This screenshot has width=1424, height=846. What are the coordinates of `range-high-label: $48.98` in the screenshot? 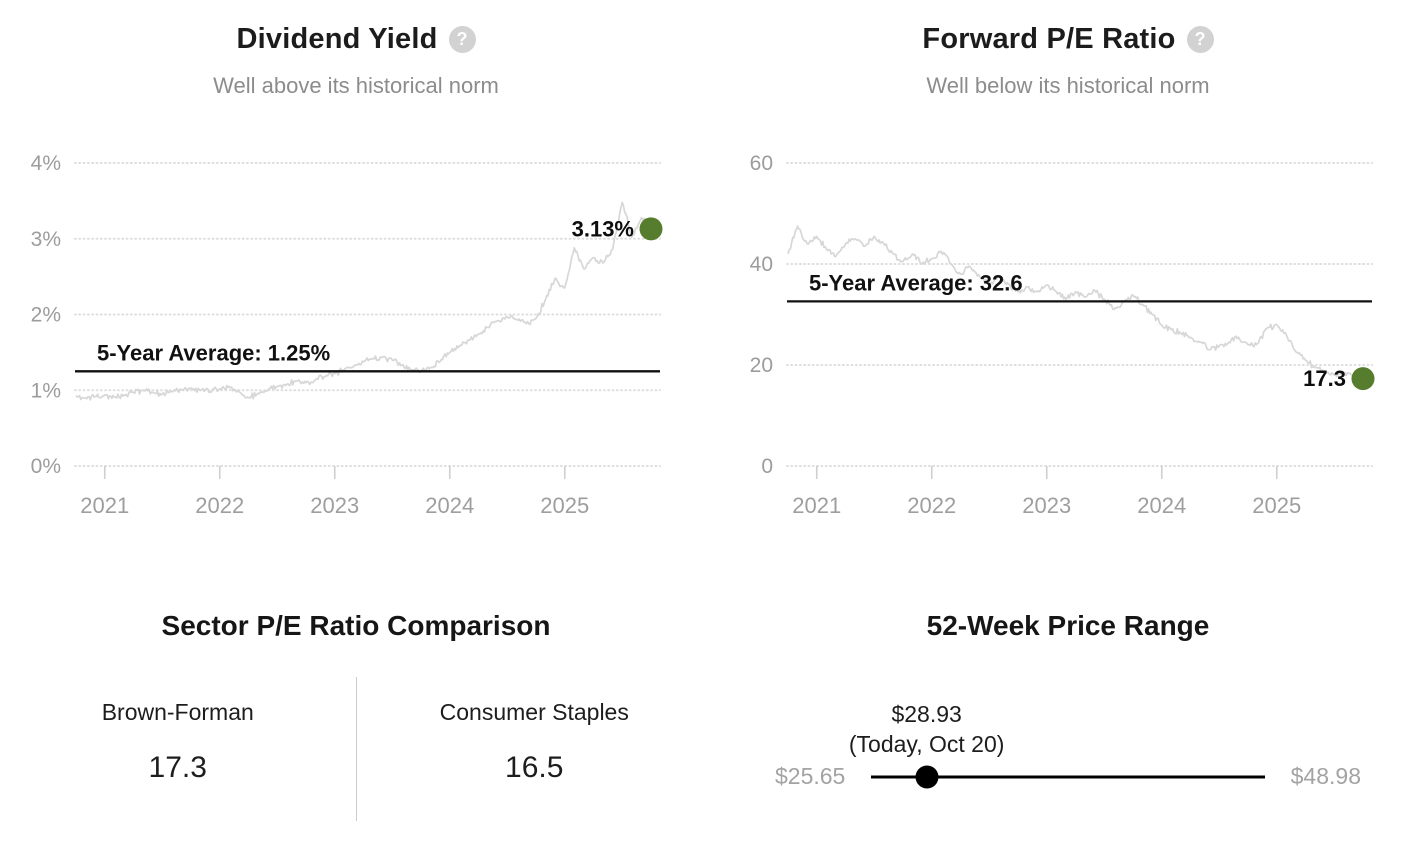 It's located at (1325, 776).